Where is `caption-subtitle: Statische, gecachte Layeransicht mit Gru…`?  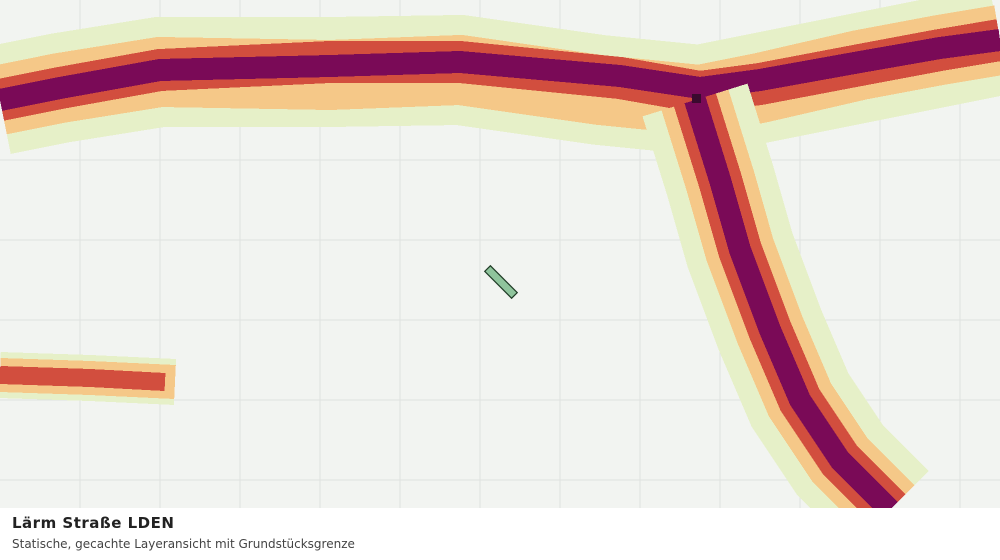 caption-subtitle: Statische, gecachte Layeransicht mit Gru… is located at coordinates (183, 544).